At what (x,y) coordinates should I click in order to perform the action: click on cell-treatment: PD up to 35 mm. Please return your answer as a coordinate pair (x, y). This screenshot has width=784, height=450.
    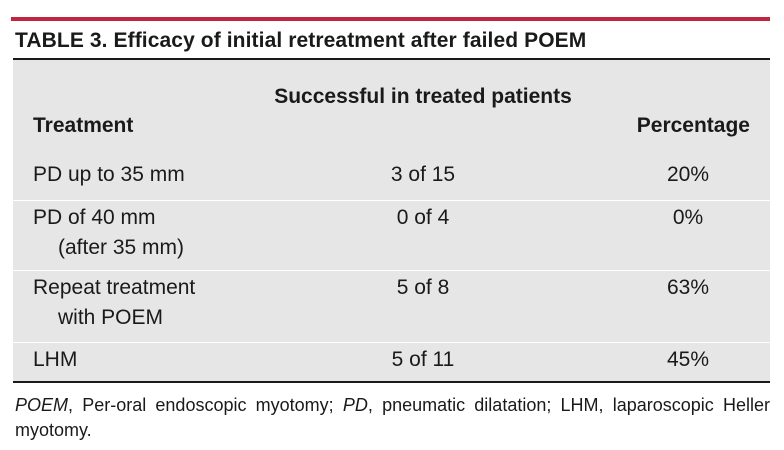
    Looking at the image, I should click on (109, 175).